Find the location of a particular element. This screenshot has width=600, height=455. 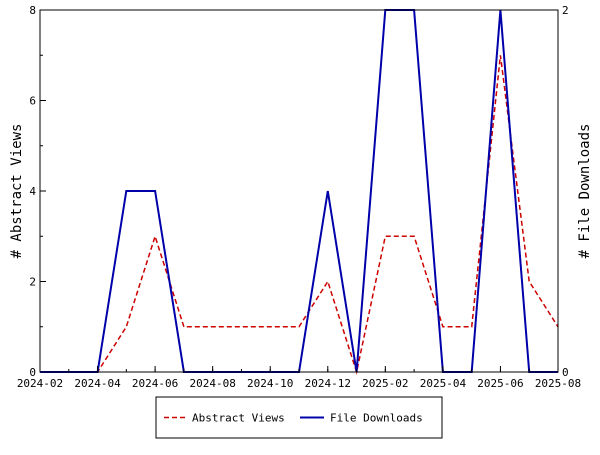

x-tick-label: 2024-04 is located at coordinates (97, 383).